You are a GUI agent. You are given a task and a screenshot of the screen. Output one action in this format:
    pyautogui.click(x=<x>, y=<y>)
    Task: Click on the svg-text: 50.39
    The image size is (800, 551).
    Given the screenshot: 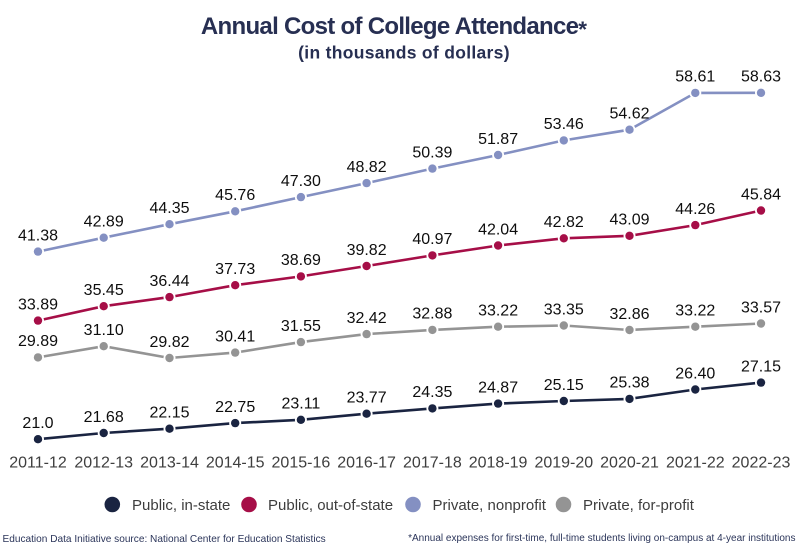 What is the action you would take?
    pyautogui.click(x=432, y=152)
    